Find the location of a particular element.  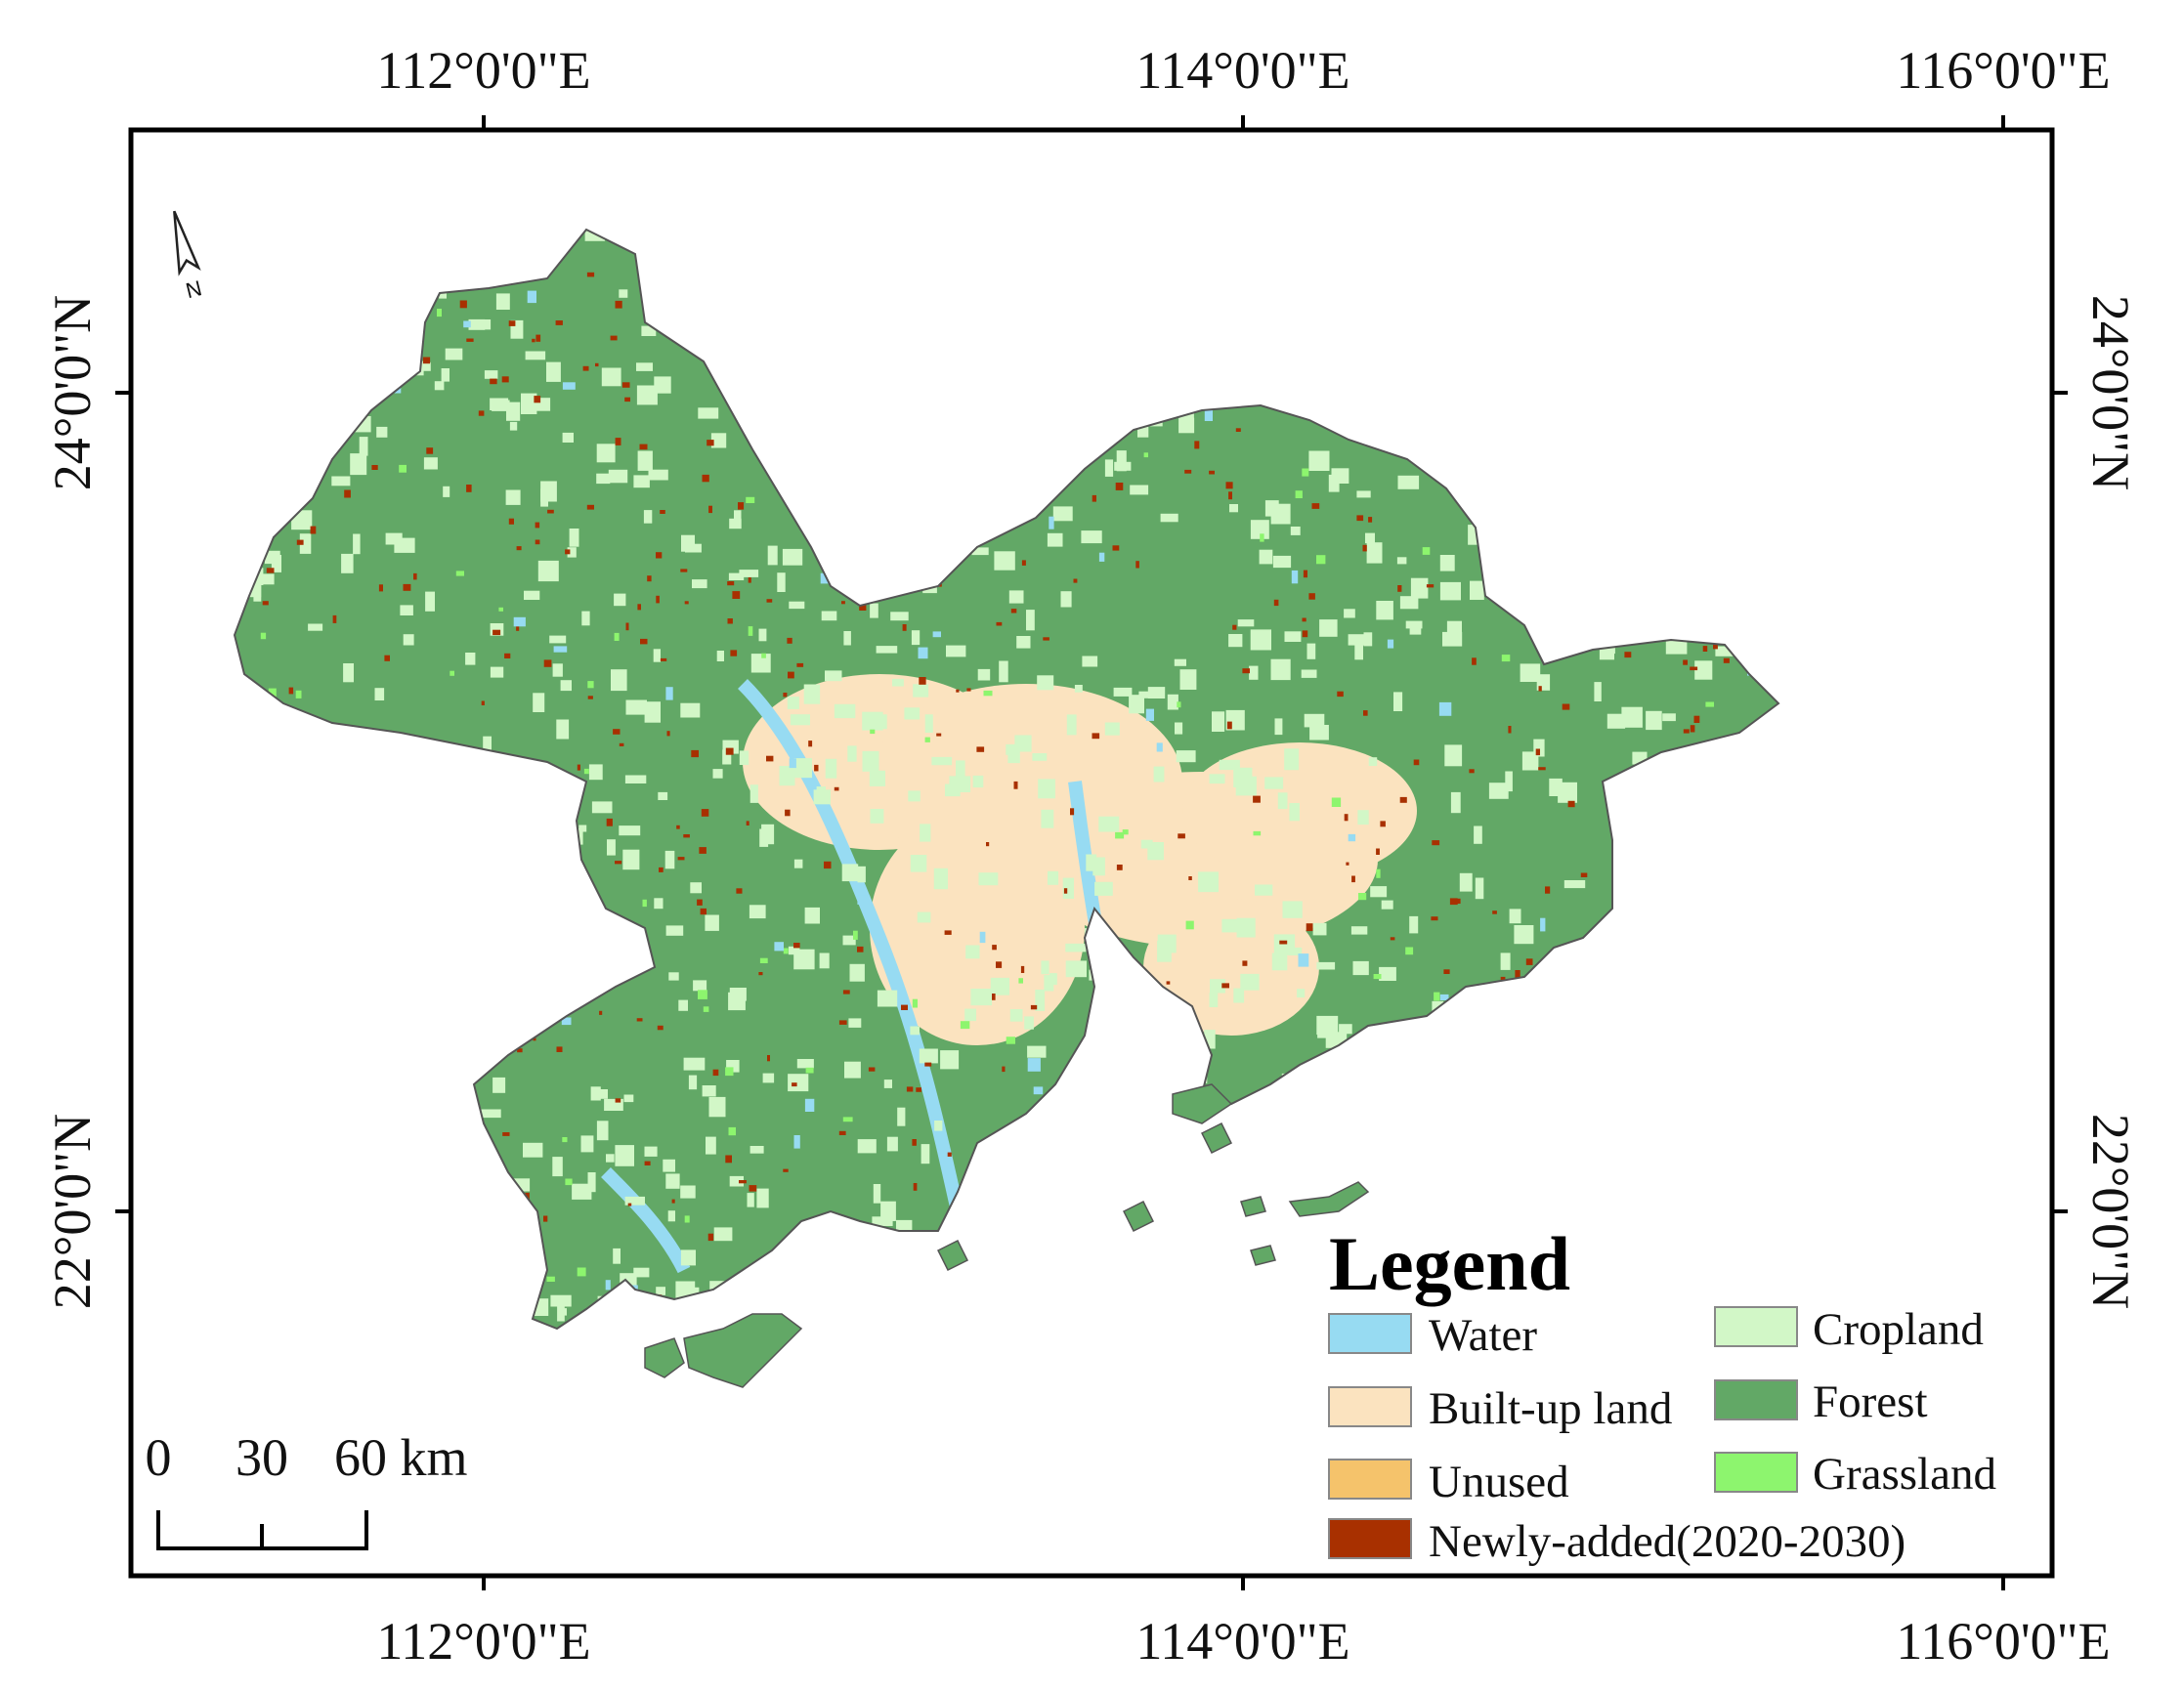

legend-label-built-up: Built-up land is located at coordinates (1550, 1408).